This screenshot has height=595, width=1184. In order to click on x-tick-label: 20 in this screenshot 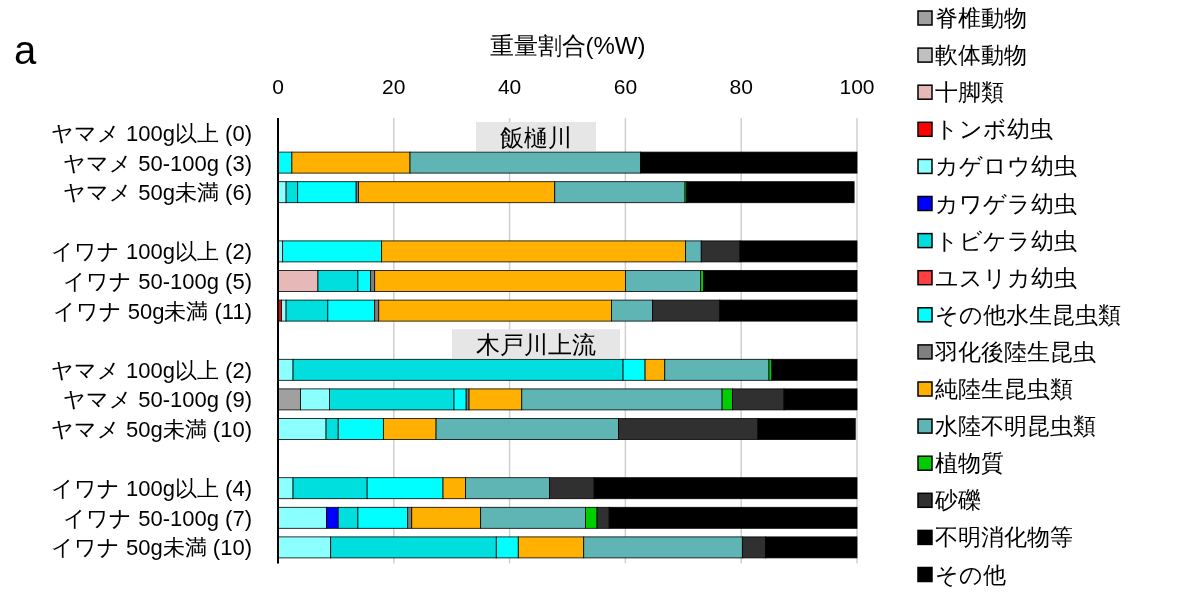, I will do `click(394, 86)`.